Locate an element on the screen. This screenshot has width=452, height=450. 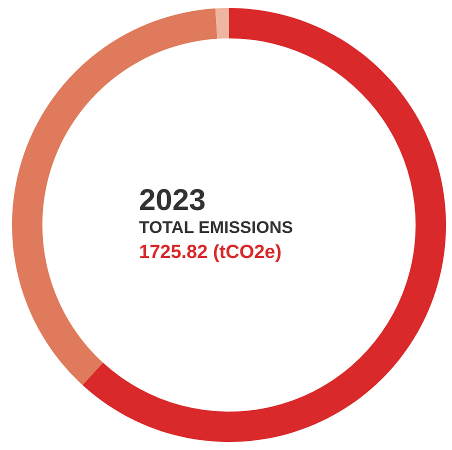
text: TOTAL EMISSIONS is located at coordinates (216, 227).